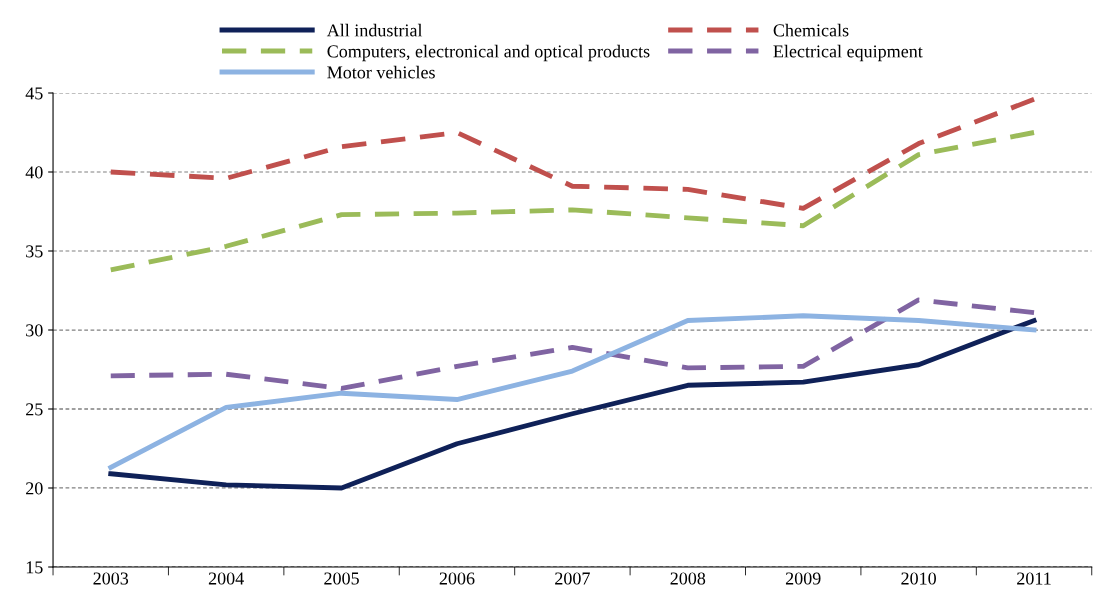 The image size is (1105, 600). Describe the element at coordinates (488, 53) in the screenshot. I see `legend-label: Computers, electronical and optical products` at that location.